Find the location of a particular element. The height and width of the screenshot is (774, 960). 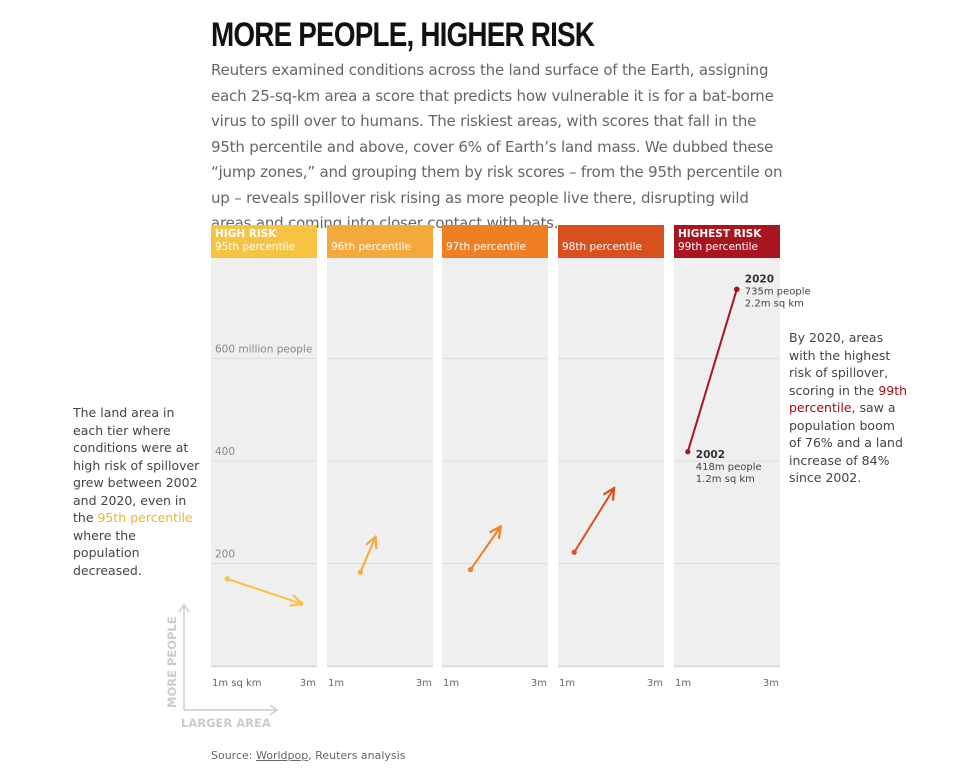

panel-header-97: 97th percentile is located at coordinates (495, 241).